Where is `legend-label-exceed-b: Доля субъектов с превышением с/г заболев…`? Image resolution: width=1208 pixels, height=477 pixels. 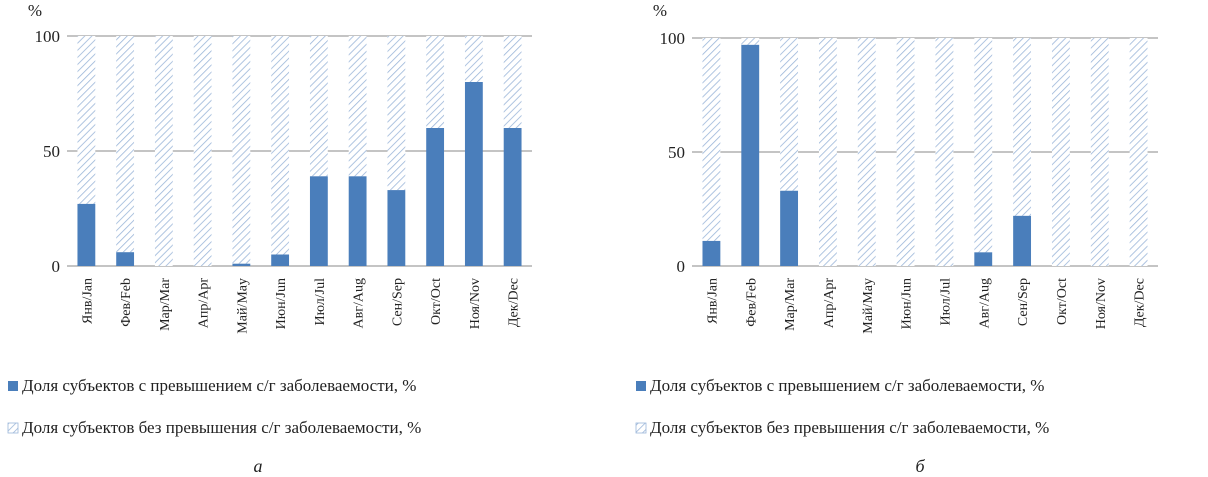
legend-label-exceed-b: Доля субъектов с превышением с/г заболев… is located at coordinates (847, 385).